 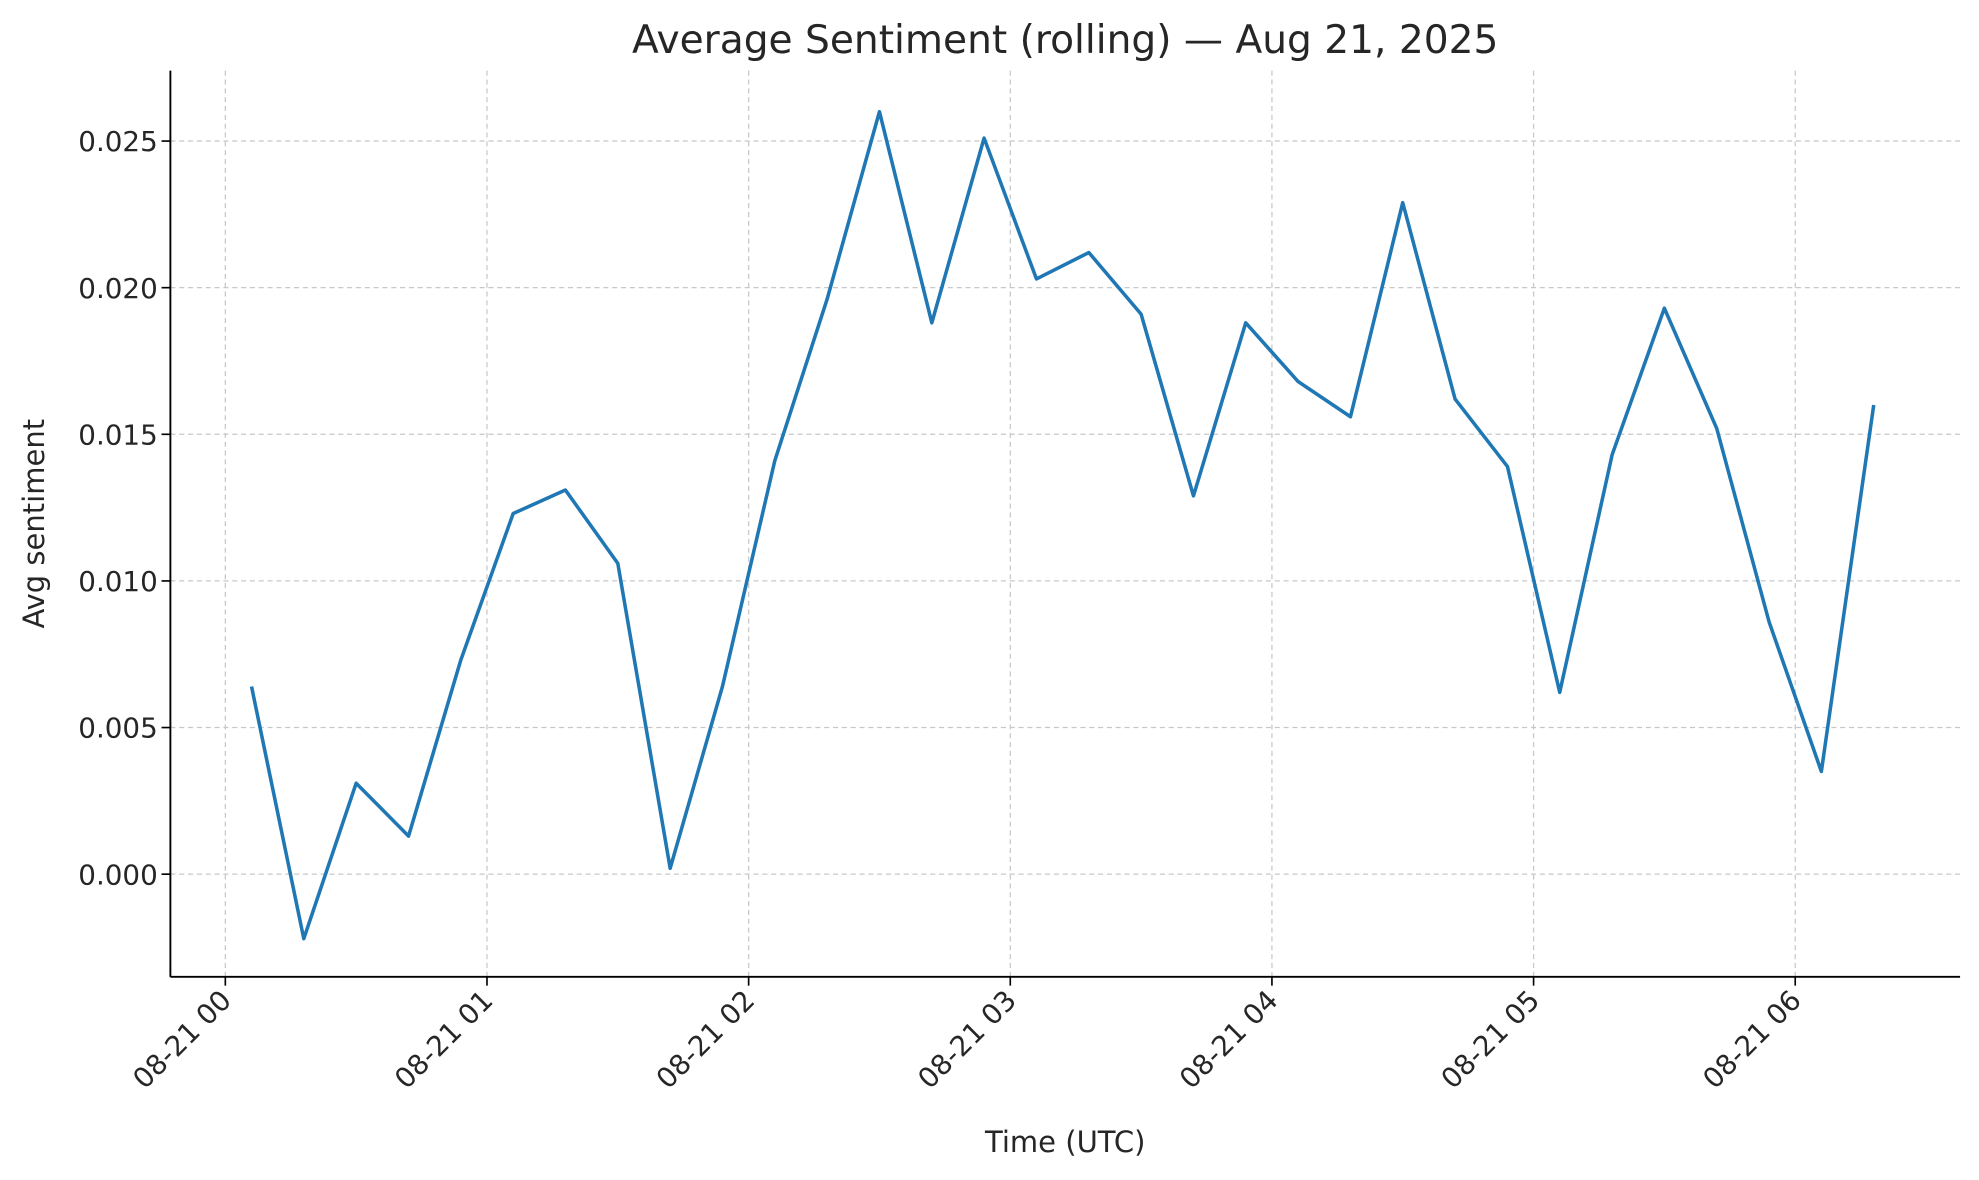 What do you see at coordinates (117, 581) in the screenshot?
I see `y-tick-label: 0.010` at bounding box center [117, 581].